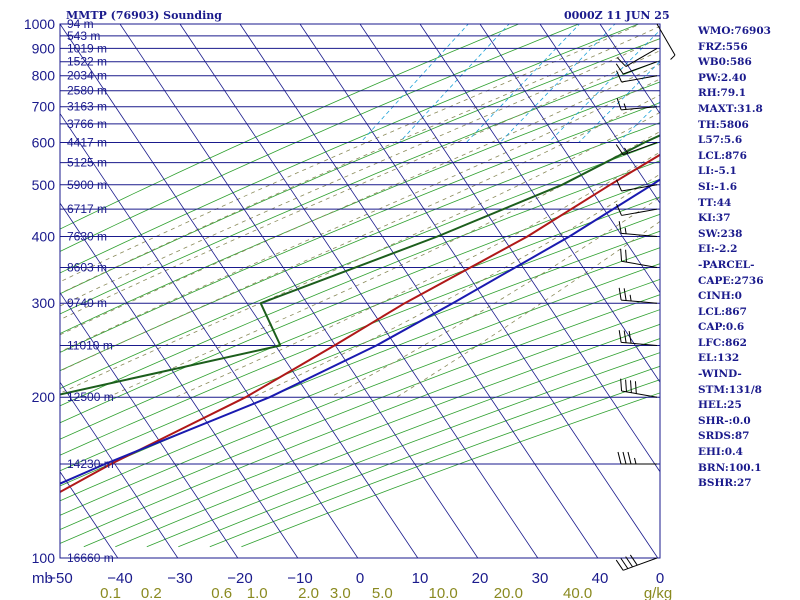  Describe the element at coordinates (179, 578) in the screenshot. I see `temperature-tick-label: −30` at that location.